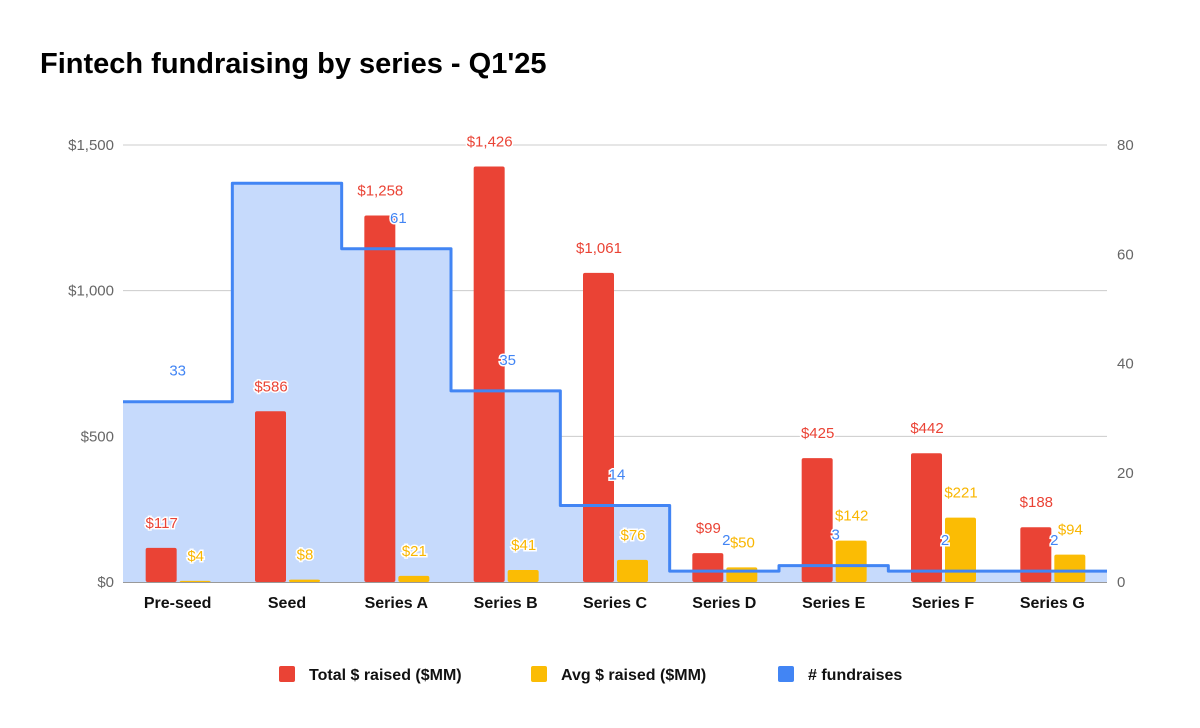  Describe the element at coordinates (490, 142) in the screenshot. I see `total-raised-label: $1,426` at that location.